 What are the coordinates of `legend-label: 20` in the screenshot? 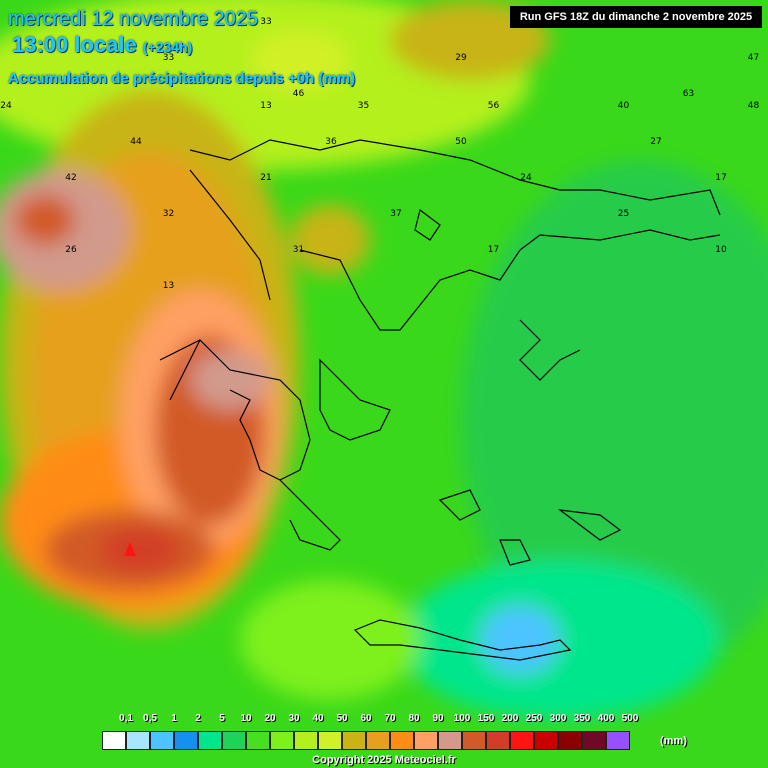 It's located at (270, 718).